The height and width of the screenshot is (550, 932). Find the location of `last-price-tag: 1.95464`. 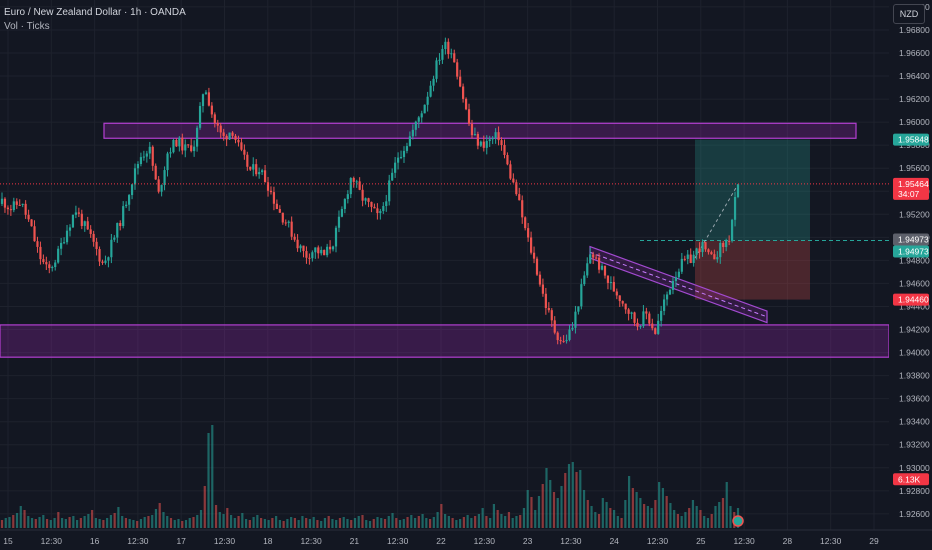

last-price-tag: 1.95464 is located at coordinates (913, 184).